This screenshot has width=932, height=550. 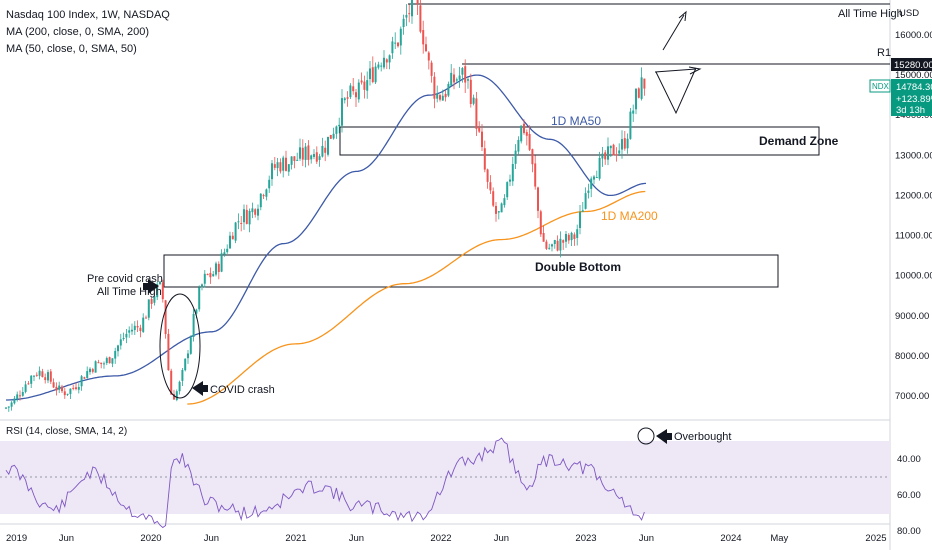 I want to click on double-bottom-box, so click(x=471, y=271).